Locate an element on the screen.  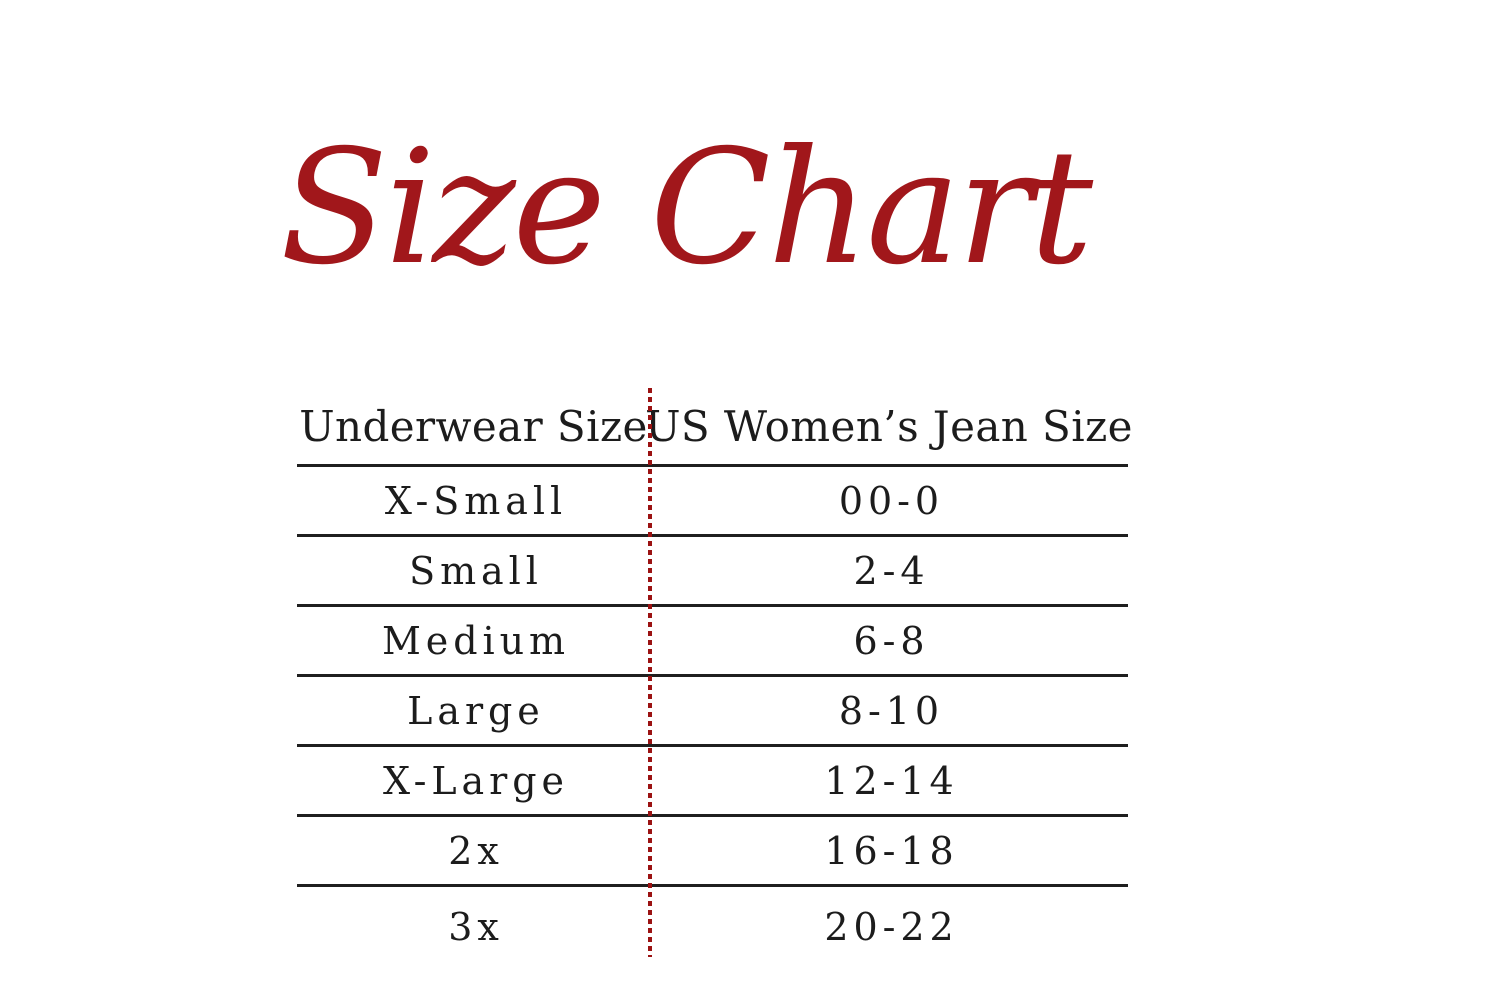
cell-underwear-size: X-Large is located at coordinates (475, 780).